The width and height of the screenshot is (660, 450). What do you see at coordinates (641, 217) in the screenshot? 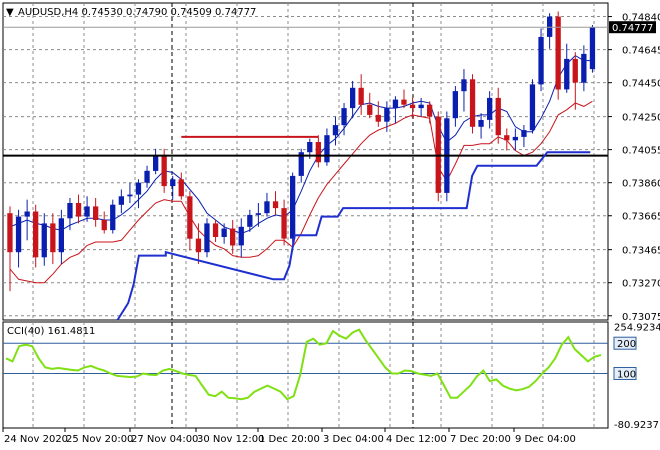
I see `price-tick-label: 0.73665` at bounding box center [641, 217].